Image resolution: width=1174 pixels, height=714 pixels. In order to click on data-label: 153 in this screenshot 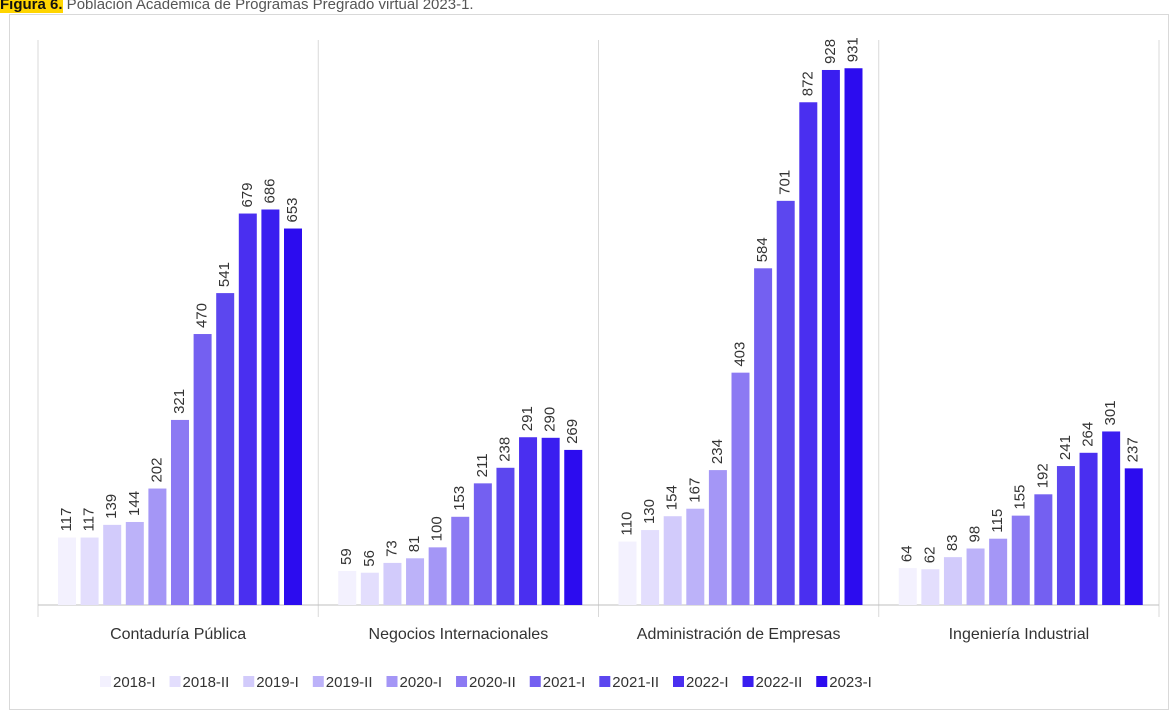, I will do `click(459, 498)`.